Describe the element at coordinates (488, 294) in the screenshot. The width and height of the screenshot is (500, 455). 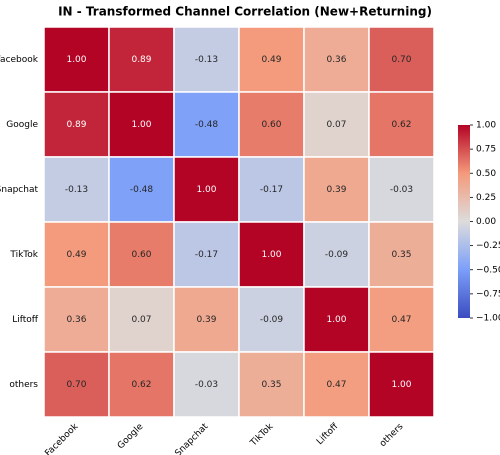
I see `colorbar-tick-label: −0.75` at that location.